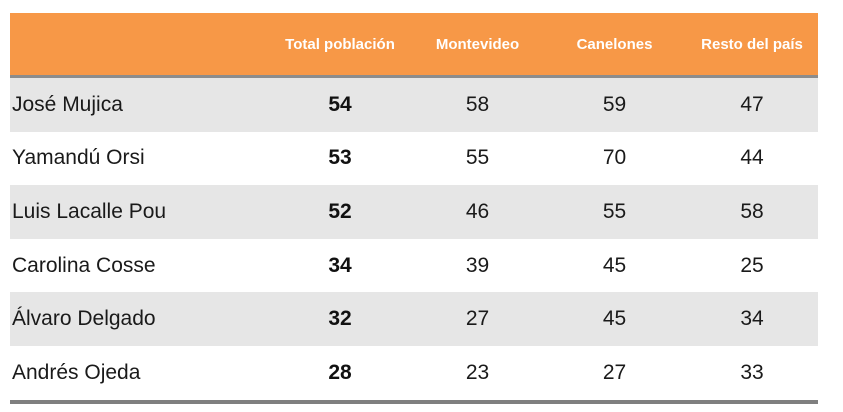 This screenshot has height=412, width=843. Describe the element at coordinates (340, 265) in the screenshot. I see `cell-total: 34` at that location.